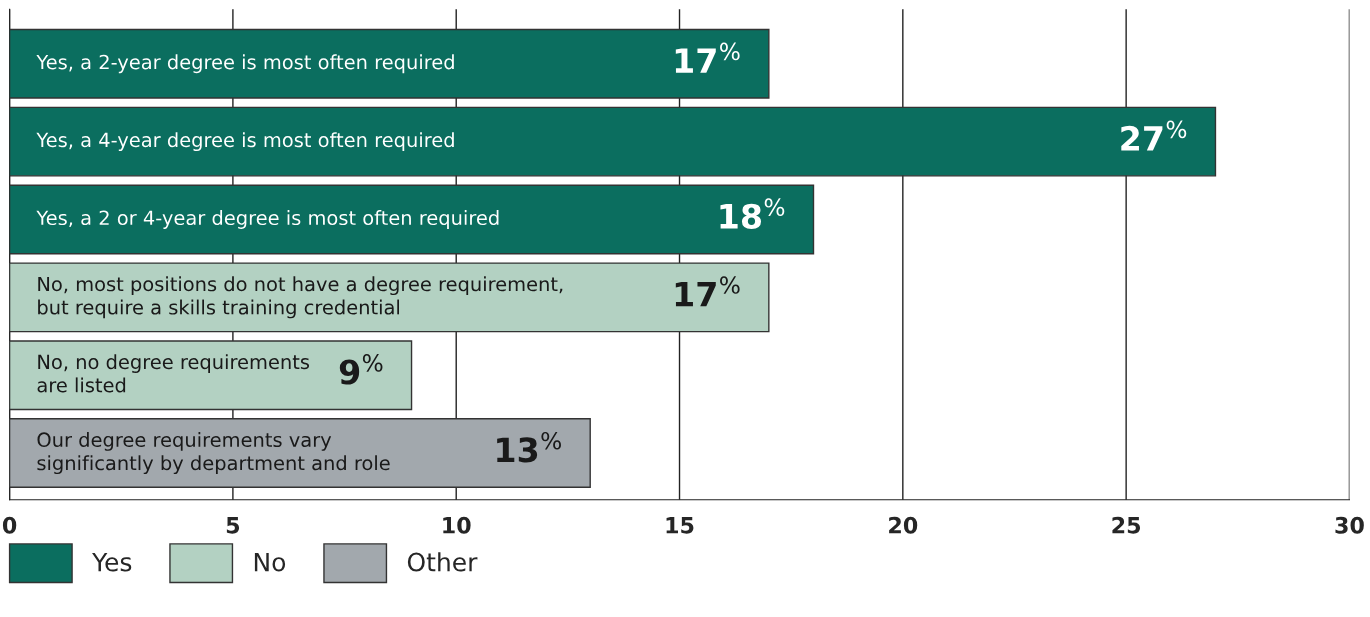 This screenshot has width=1370, height=617. Describe the element at coordinates (1349, 525) in the screenshot. I see `x-tick-label: 30` at that location.